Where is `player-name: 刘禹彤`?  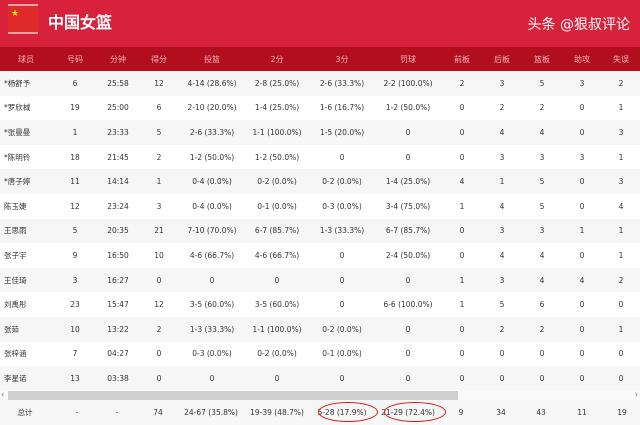
player-name: 刘禹彤 is located at coordinates (26, 304).